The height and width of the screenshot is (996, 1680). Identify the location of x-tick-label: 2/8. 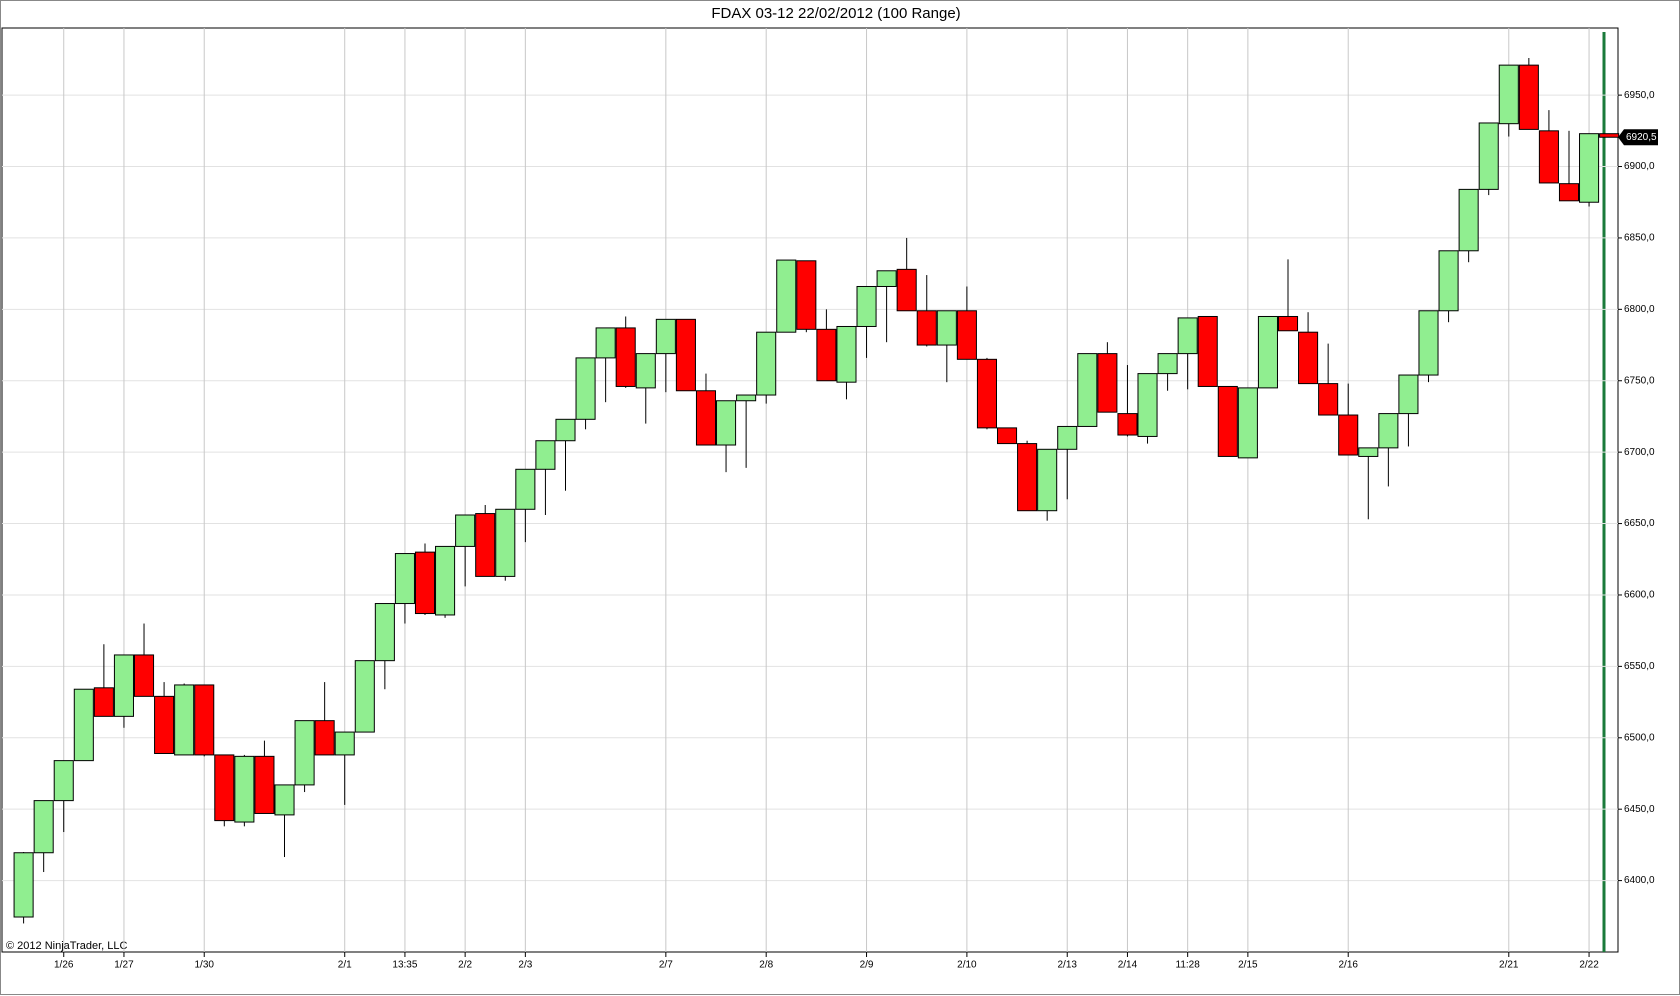
(766, 965).